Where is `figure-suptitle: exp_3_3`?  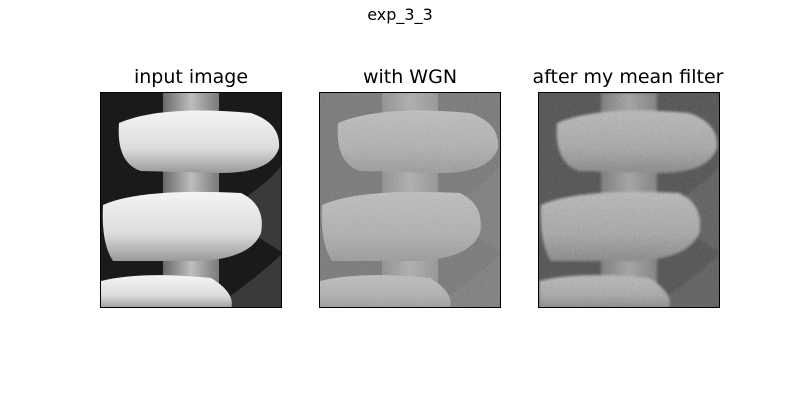
figure-suptitle: exp_3_3 is located at coordinates (400, 14).